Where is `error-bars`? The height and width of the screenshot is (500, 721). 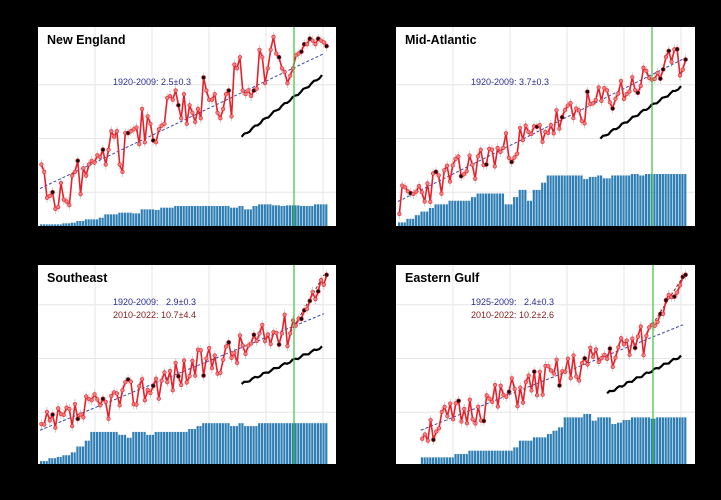 error-bars is located at coordinates (184, 122).